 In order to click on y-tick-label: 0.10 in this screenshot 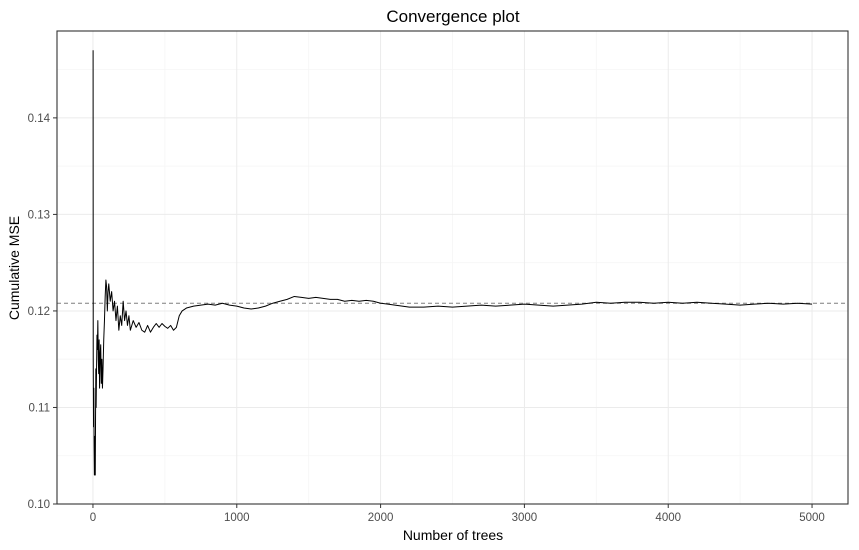, I will do `click(39, 505)`.